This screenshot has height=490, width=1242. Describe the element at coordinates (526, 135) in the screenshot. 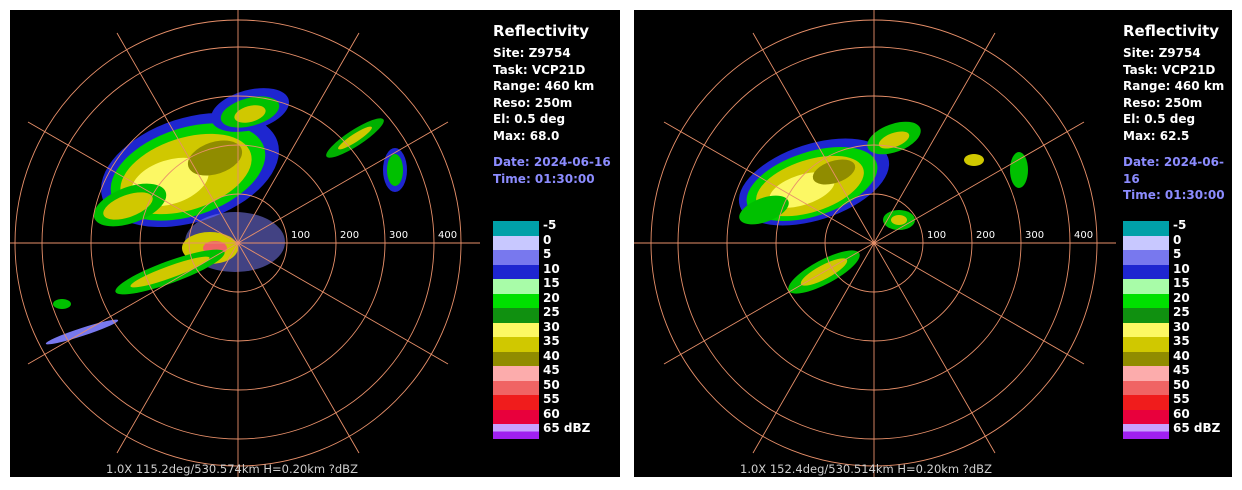

I see `max-label: Max: 68.0` at that location.